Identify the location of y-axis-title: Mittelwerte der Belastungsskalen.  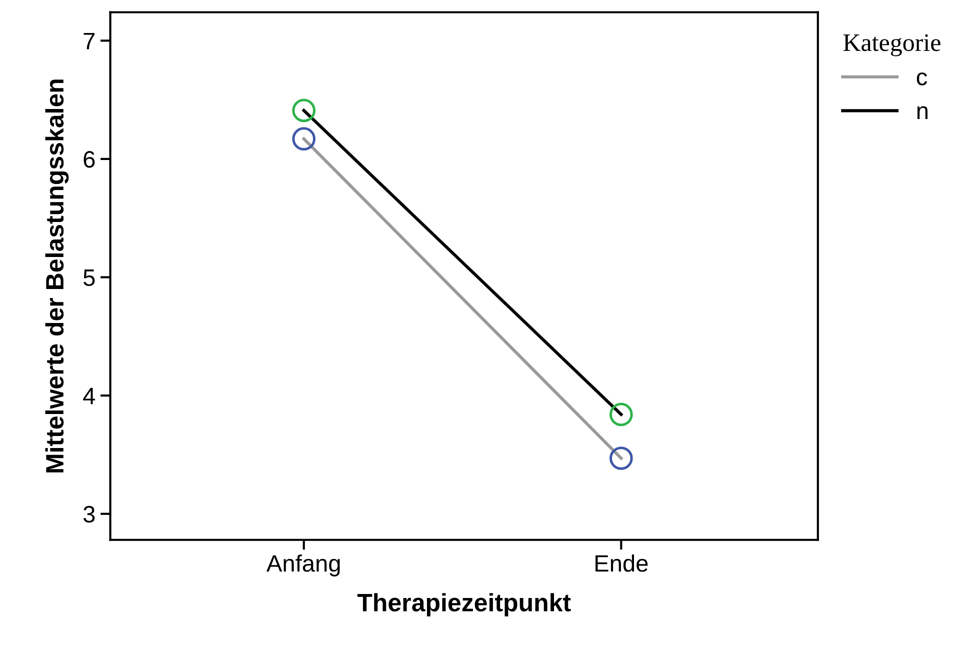
(57, 276).